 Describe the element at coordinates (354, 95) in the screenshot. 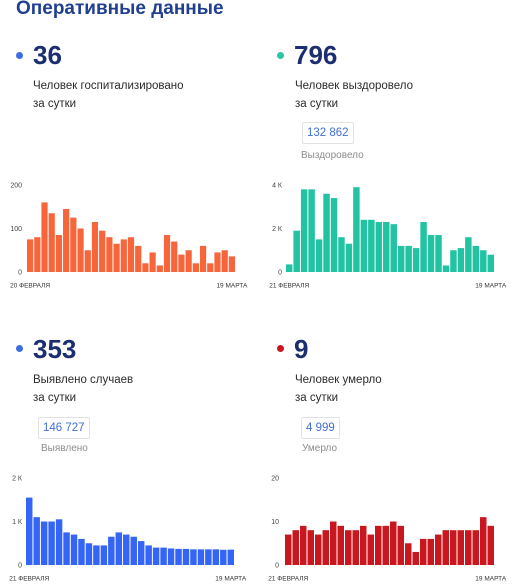

I see `recovered-label: Человек выздоровело за сутки` at that location.